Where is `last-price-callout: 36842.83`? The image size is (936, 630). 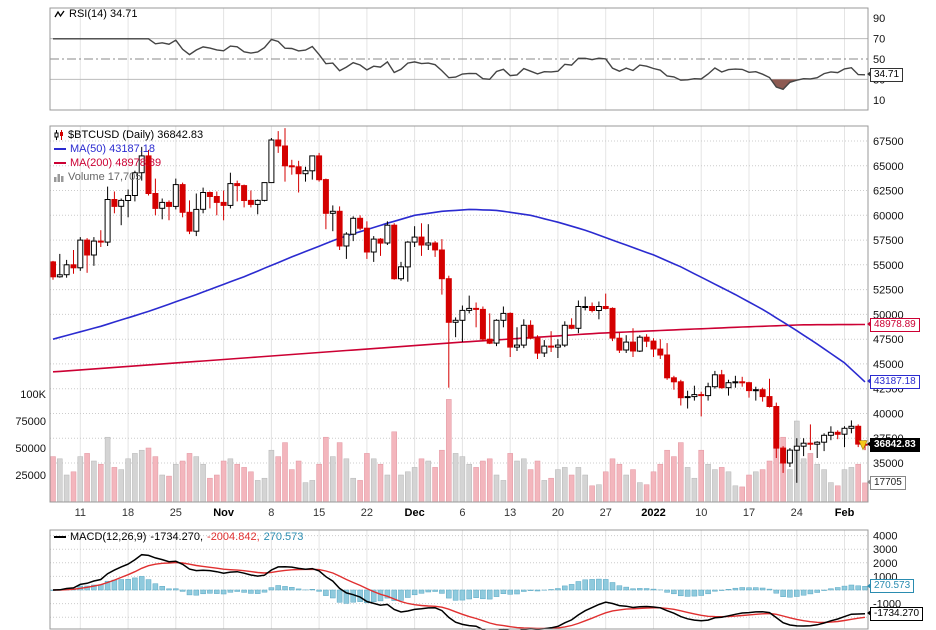 last-price-callout: 36842.83 is located at coordinates (893, 444).